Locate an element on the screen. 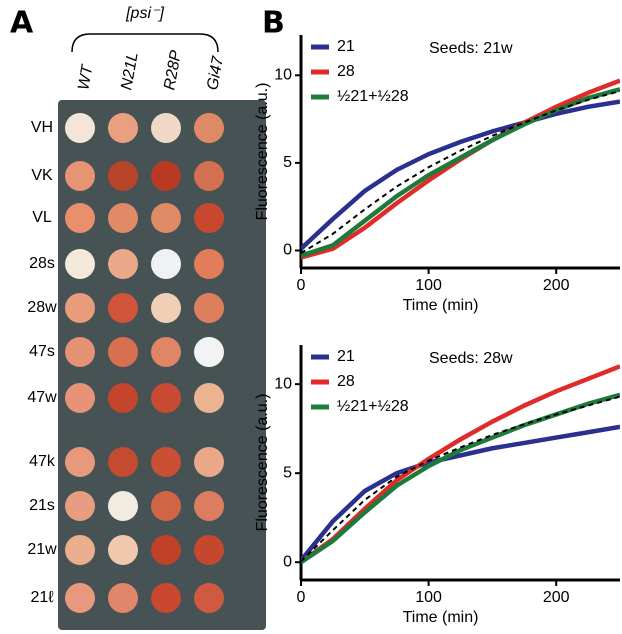  row-label: 21ℓ is located at coordinates (42, 597).